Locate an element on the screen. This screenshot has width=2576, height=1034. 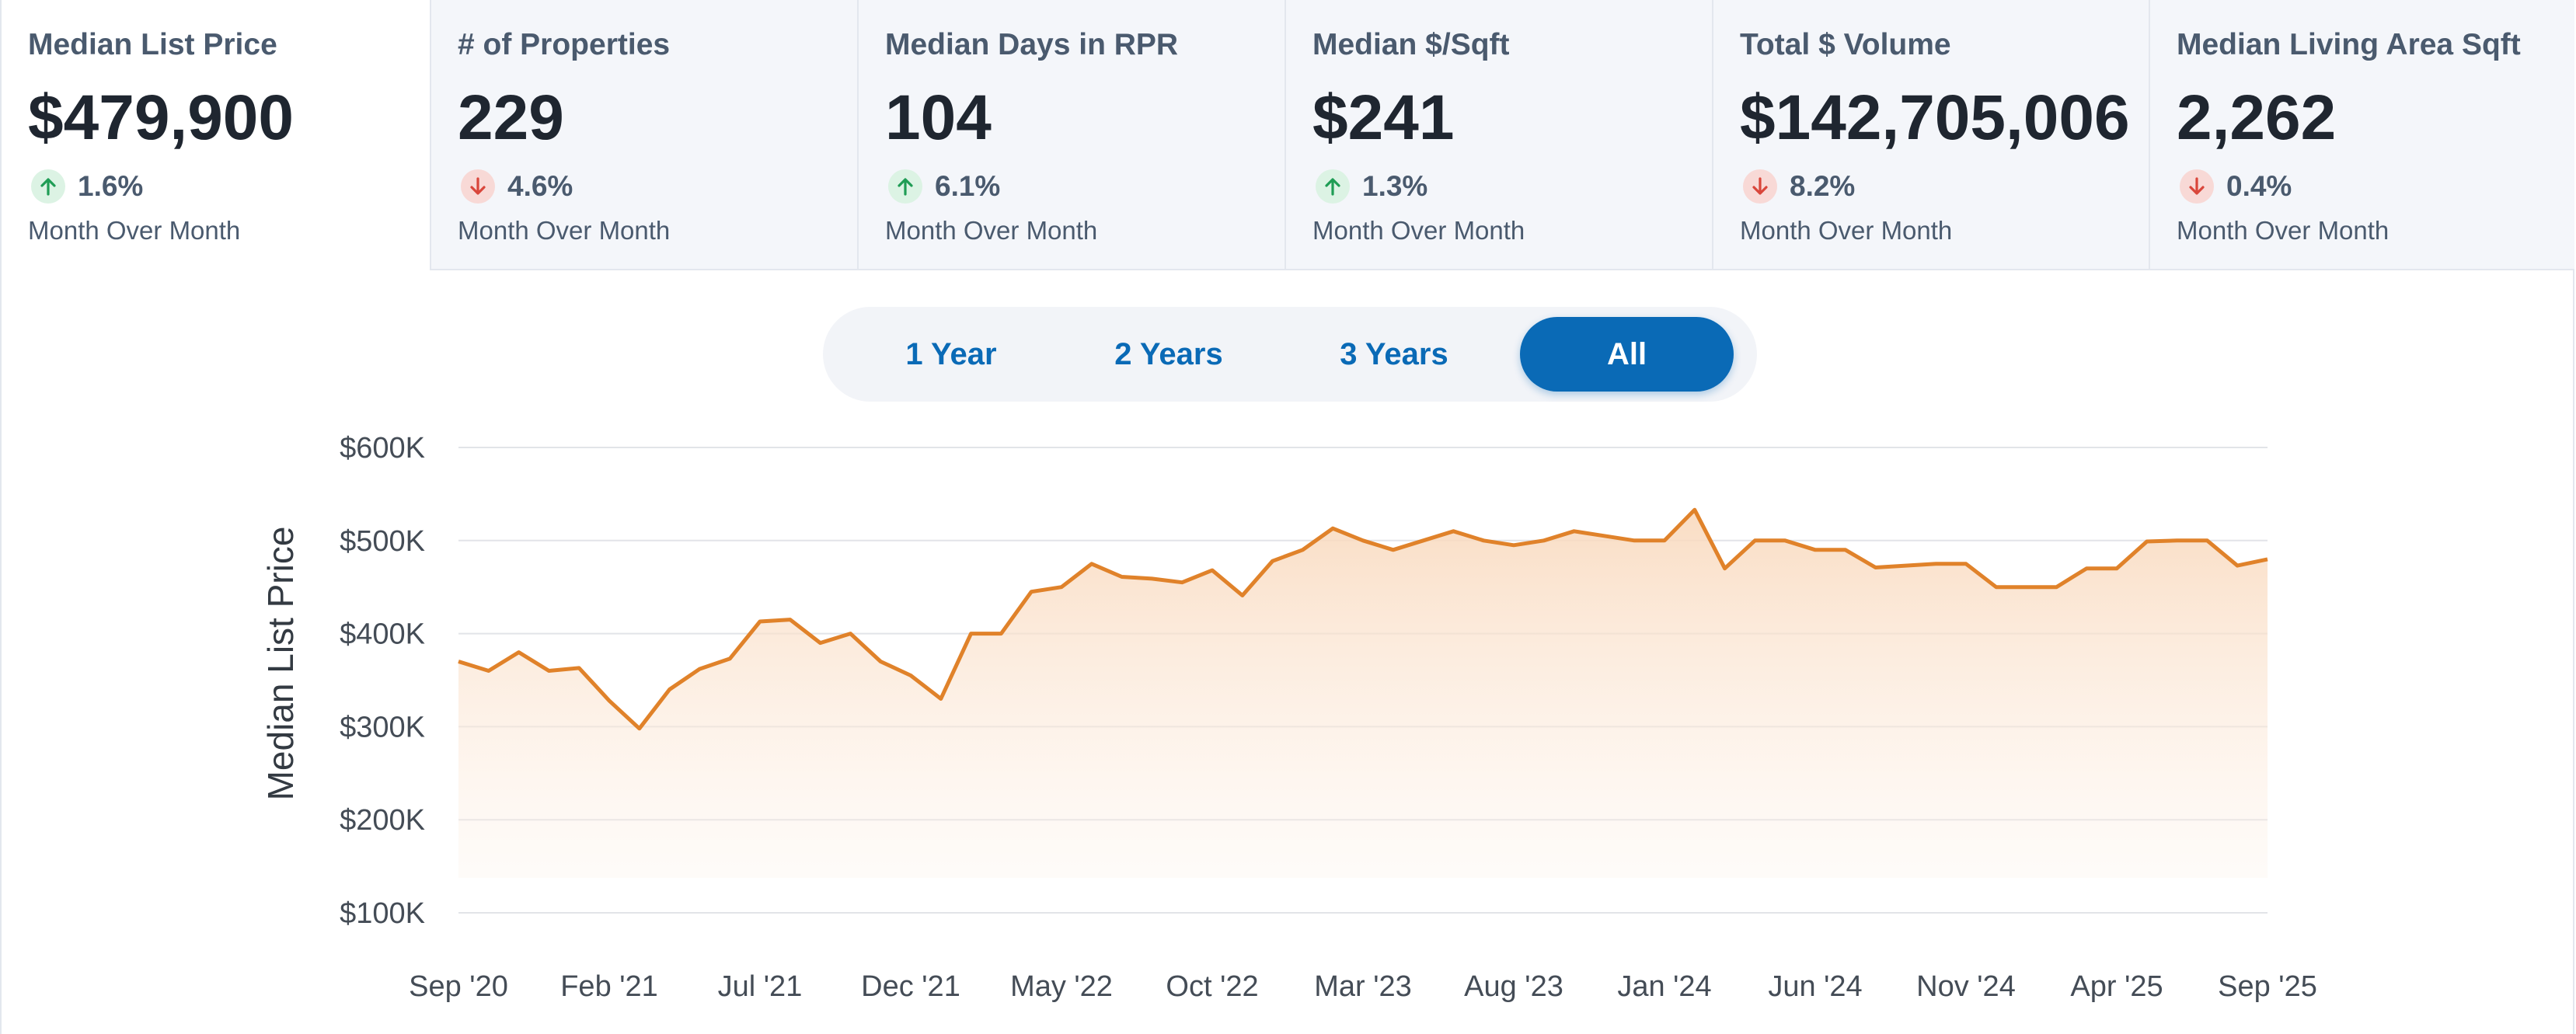
range-button-all: All is located at coordinates (1627, 354).